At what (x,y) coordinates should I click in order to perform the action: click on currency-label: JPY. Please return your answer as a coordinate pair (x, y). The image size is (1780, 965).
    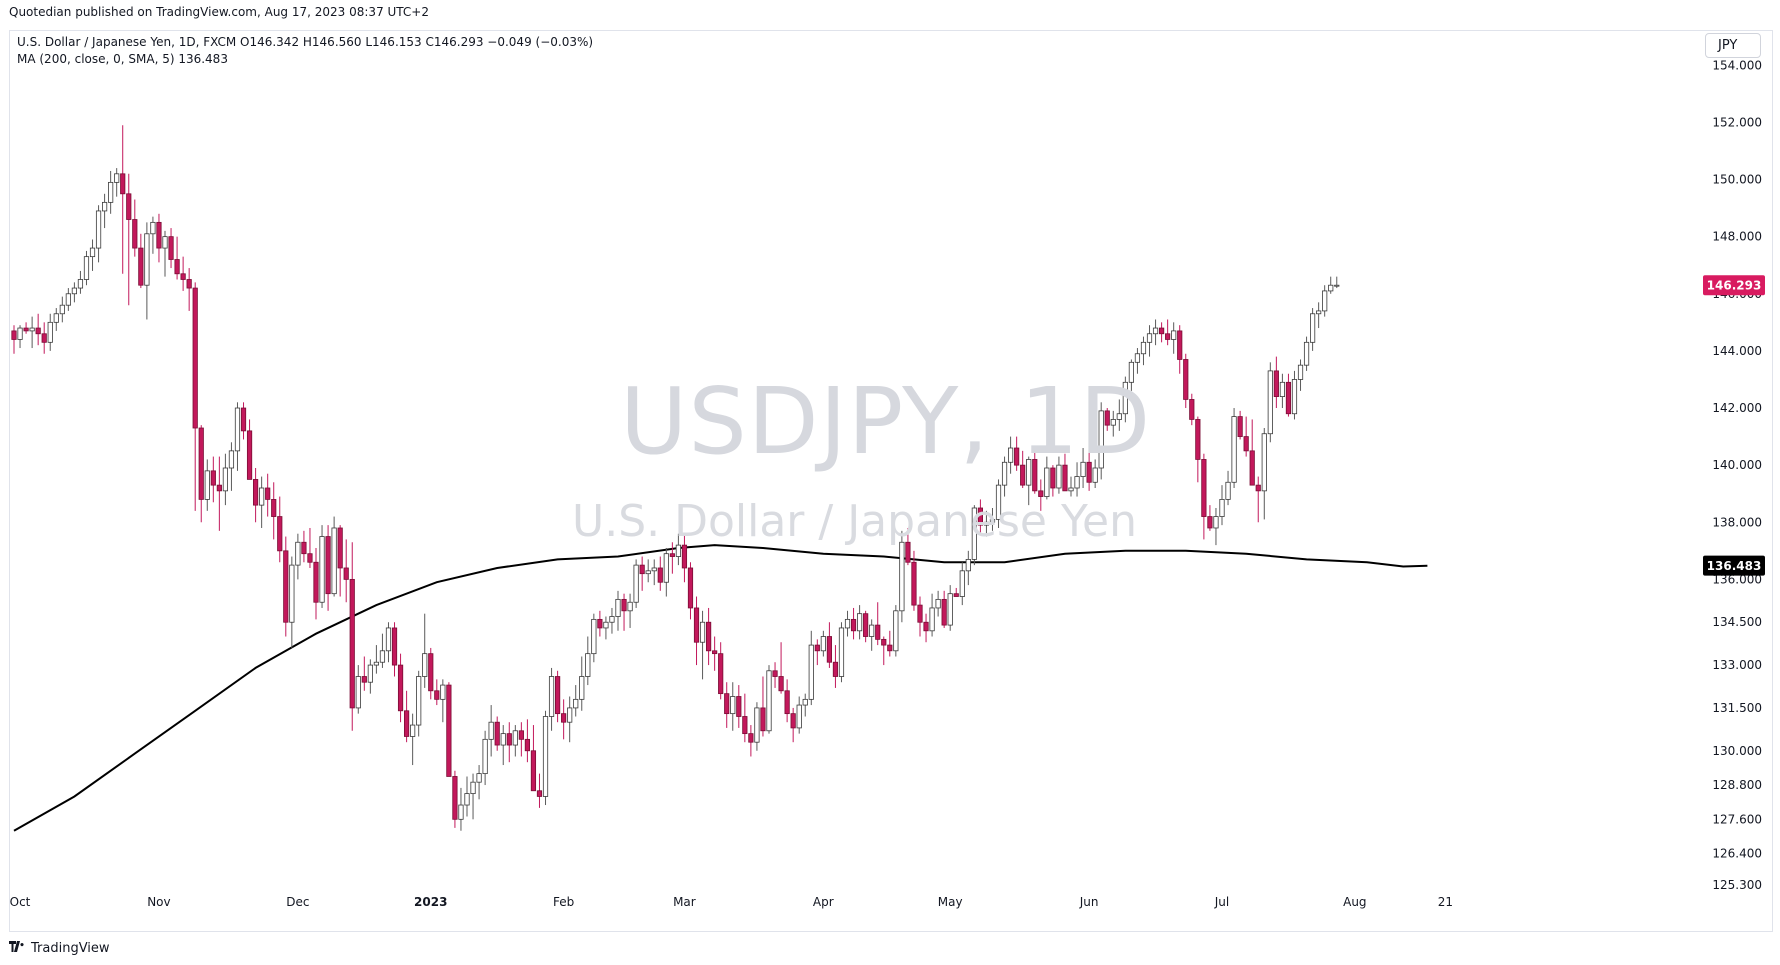
    Looking at the image, I should click on (1733, 45).